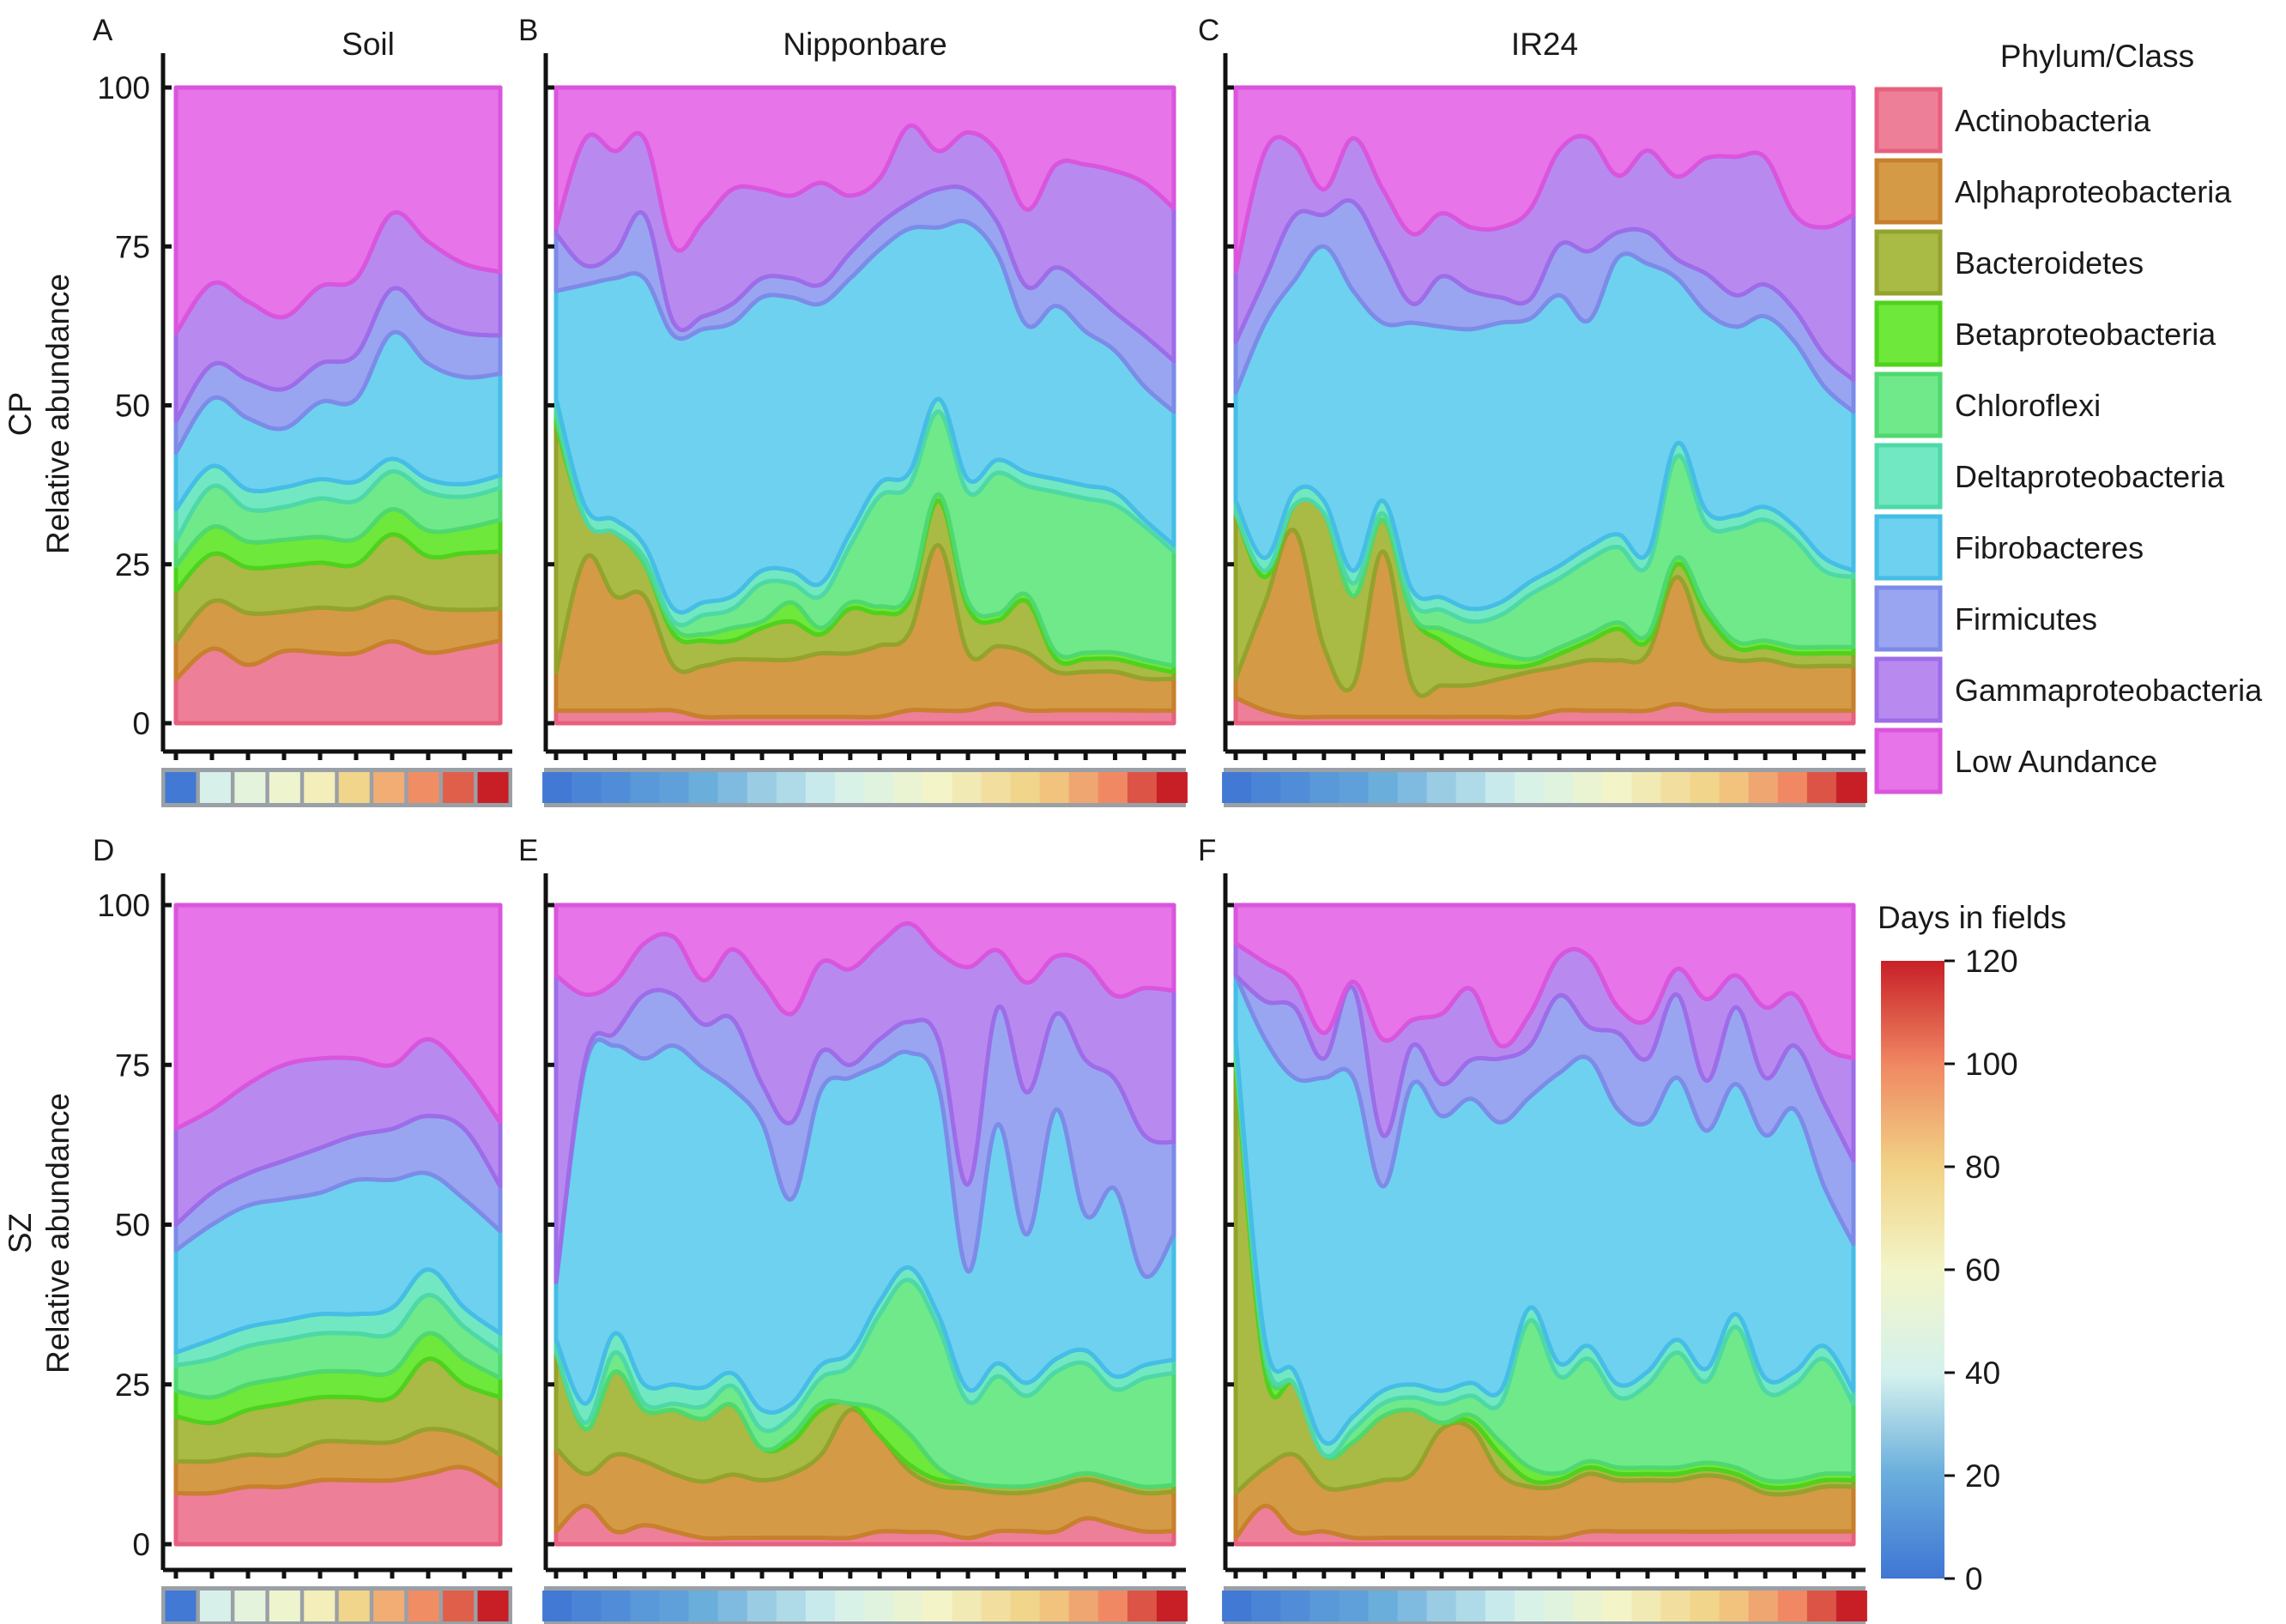  I want to click on legend-swatch-chloroflexi, so click(1908, 404).